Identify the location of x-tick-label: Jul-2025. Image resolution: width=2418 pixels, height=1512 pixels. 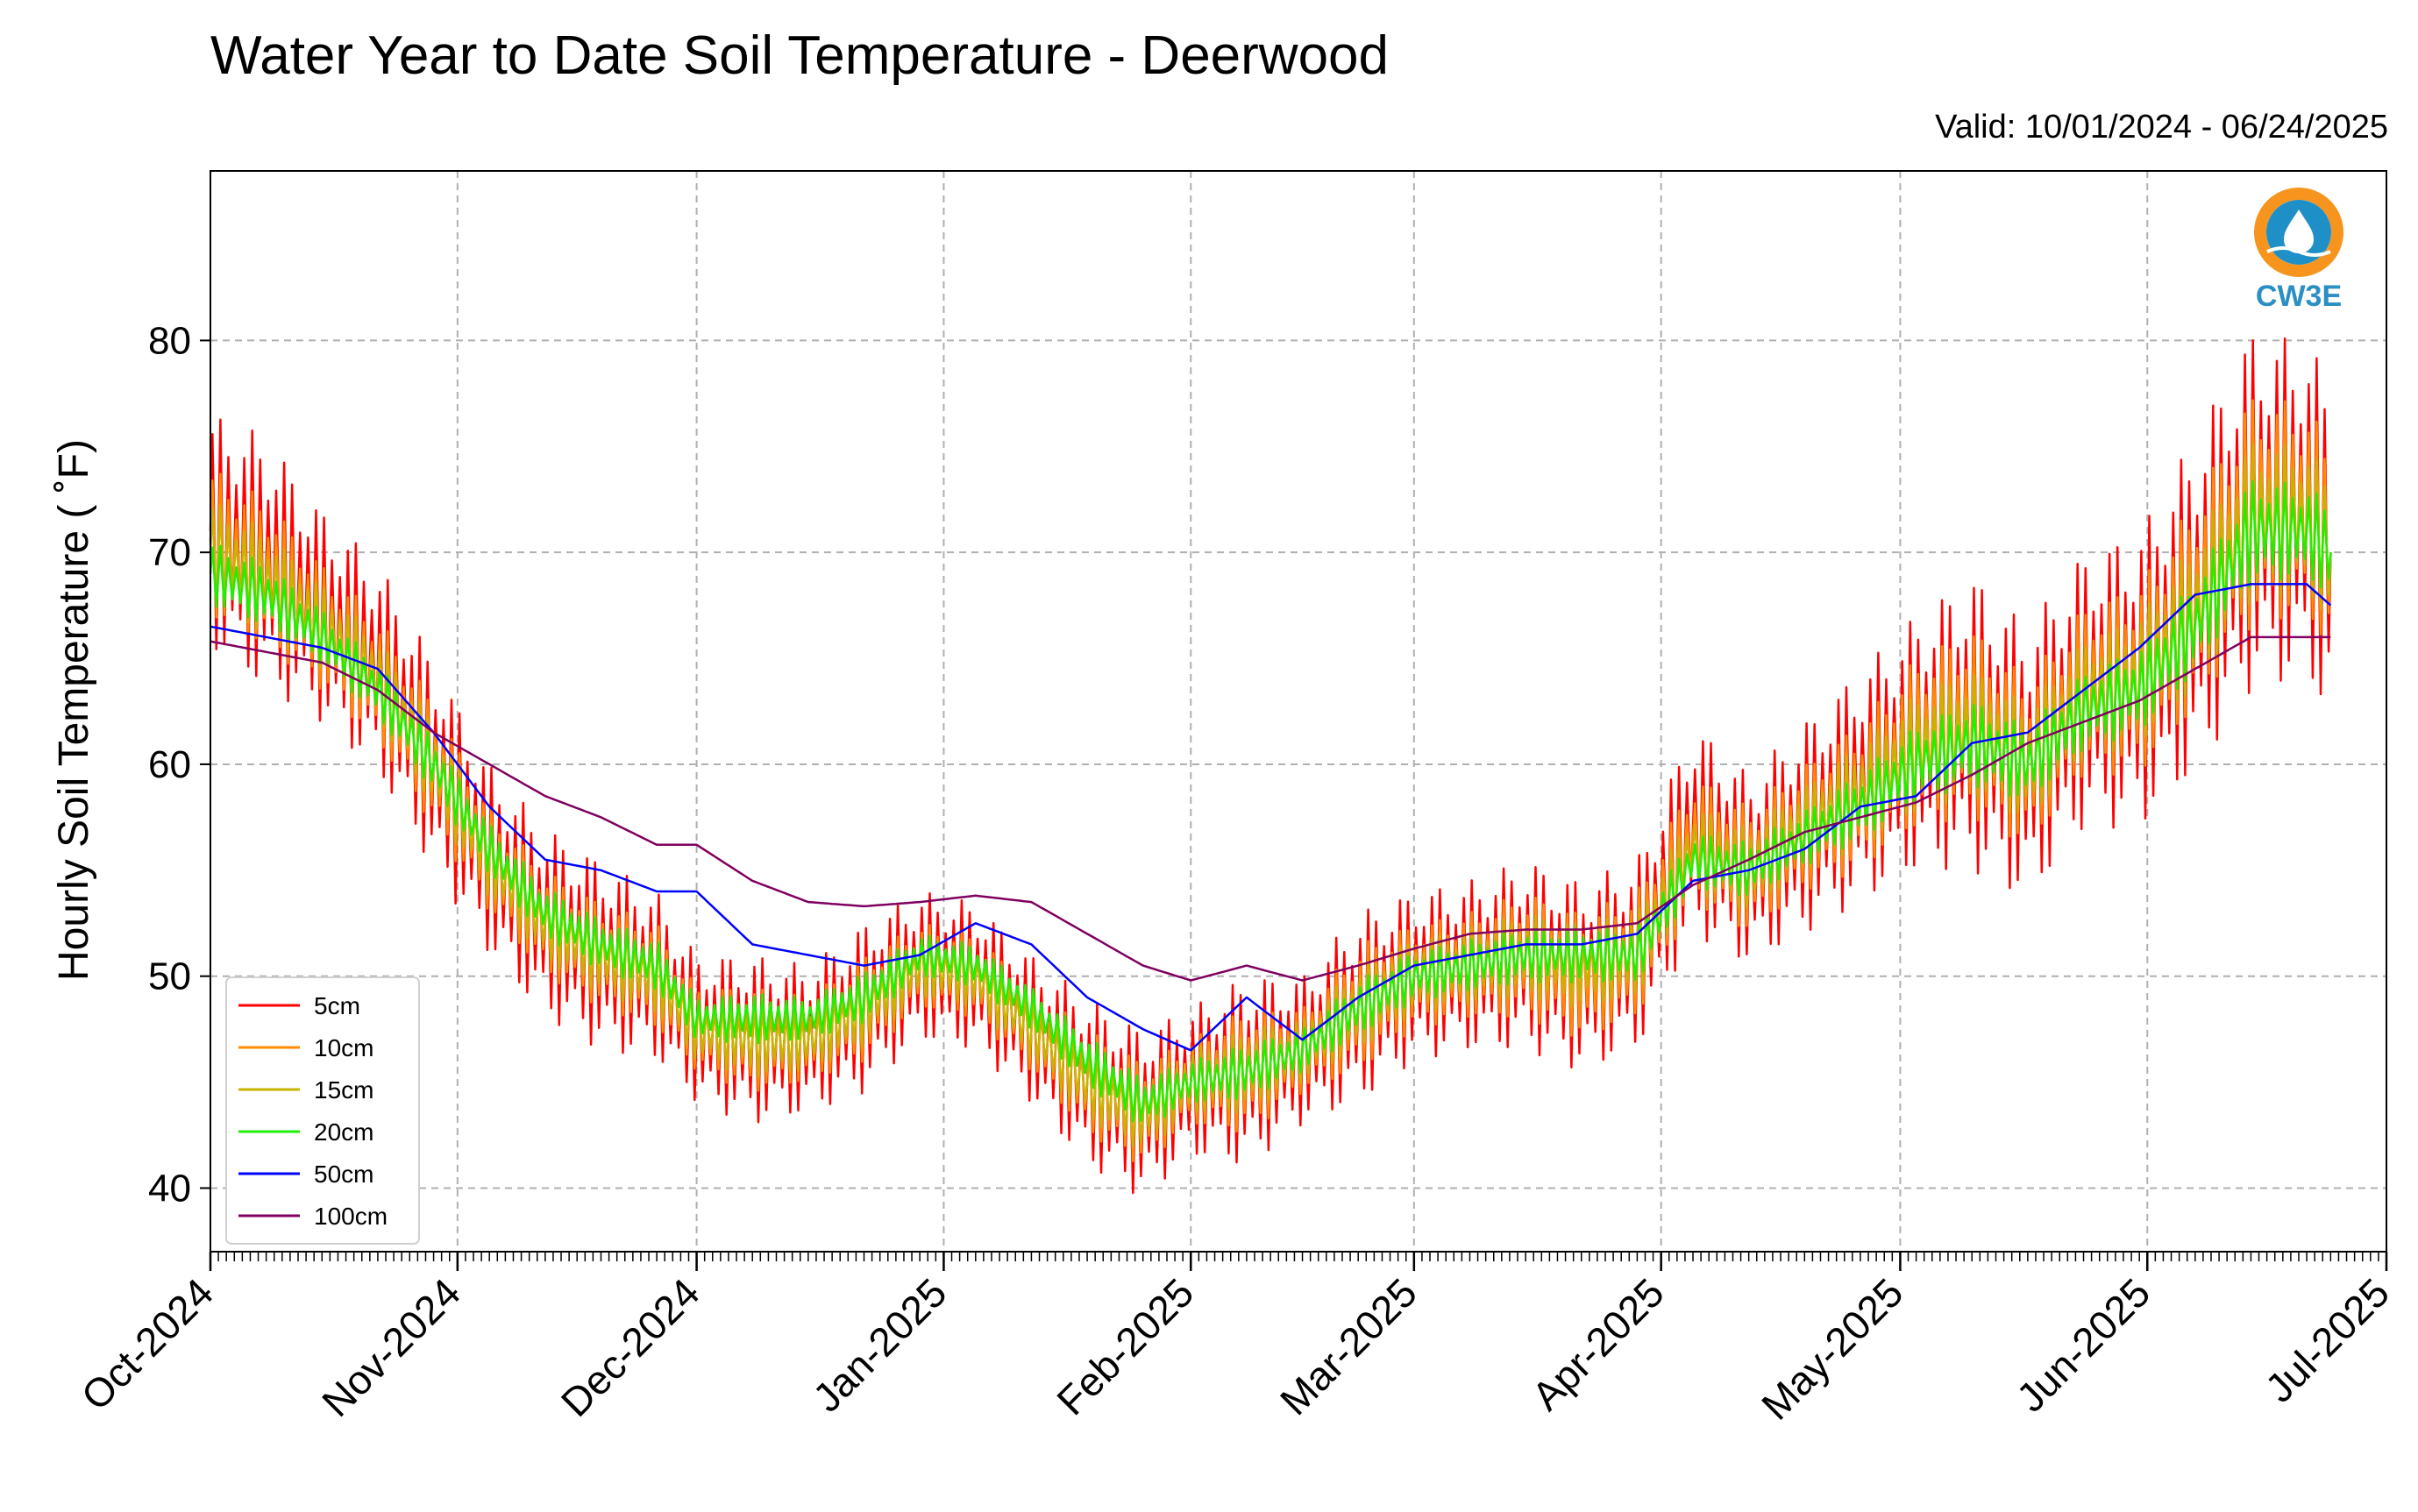
(2328, 1340).